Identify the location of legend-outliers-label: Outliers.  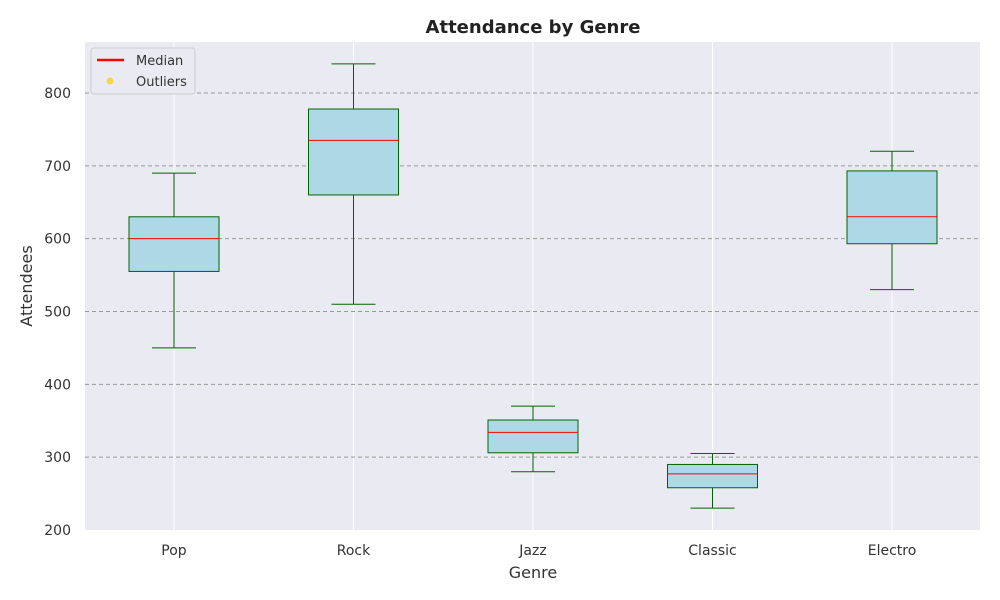
(161, 82).